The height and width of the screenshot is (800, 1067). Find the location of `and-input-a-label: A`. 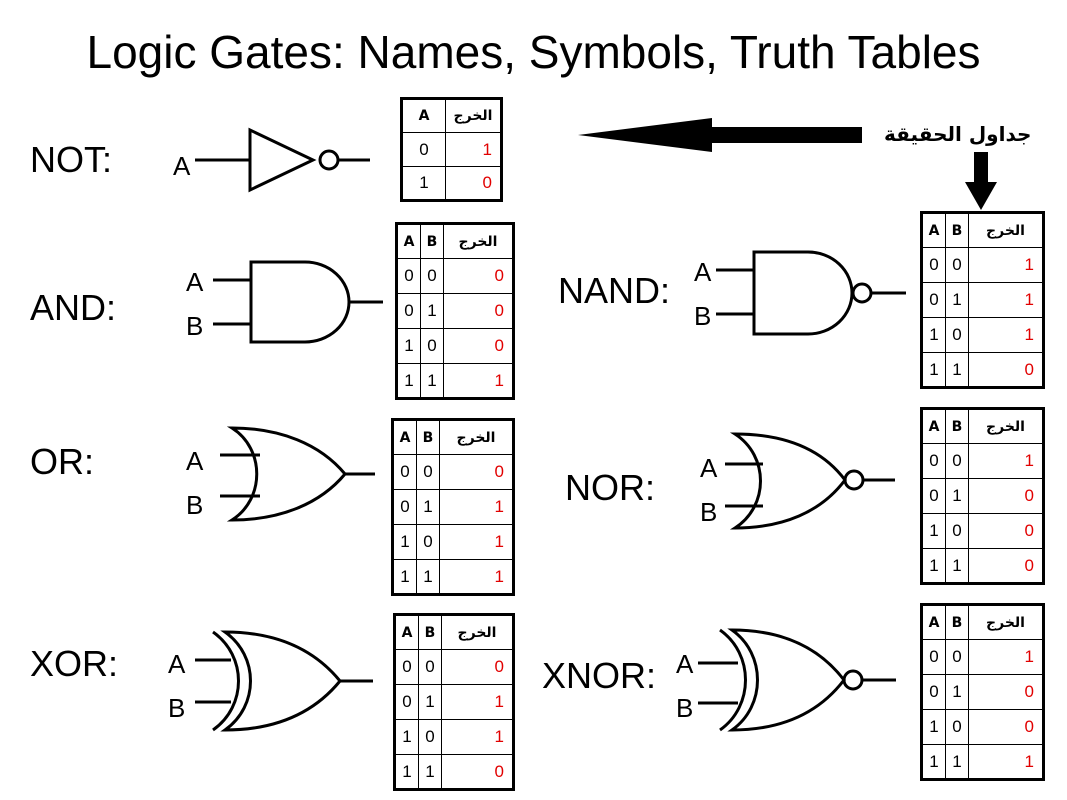

and-input-a-label: A is located at coordinates (195, 282).